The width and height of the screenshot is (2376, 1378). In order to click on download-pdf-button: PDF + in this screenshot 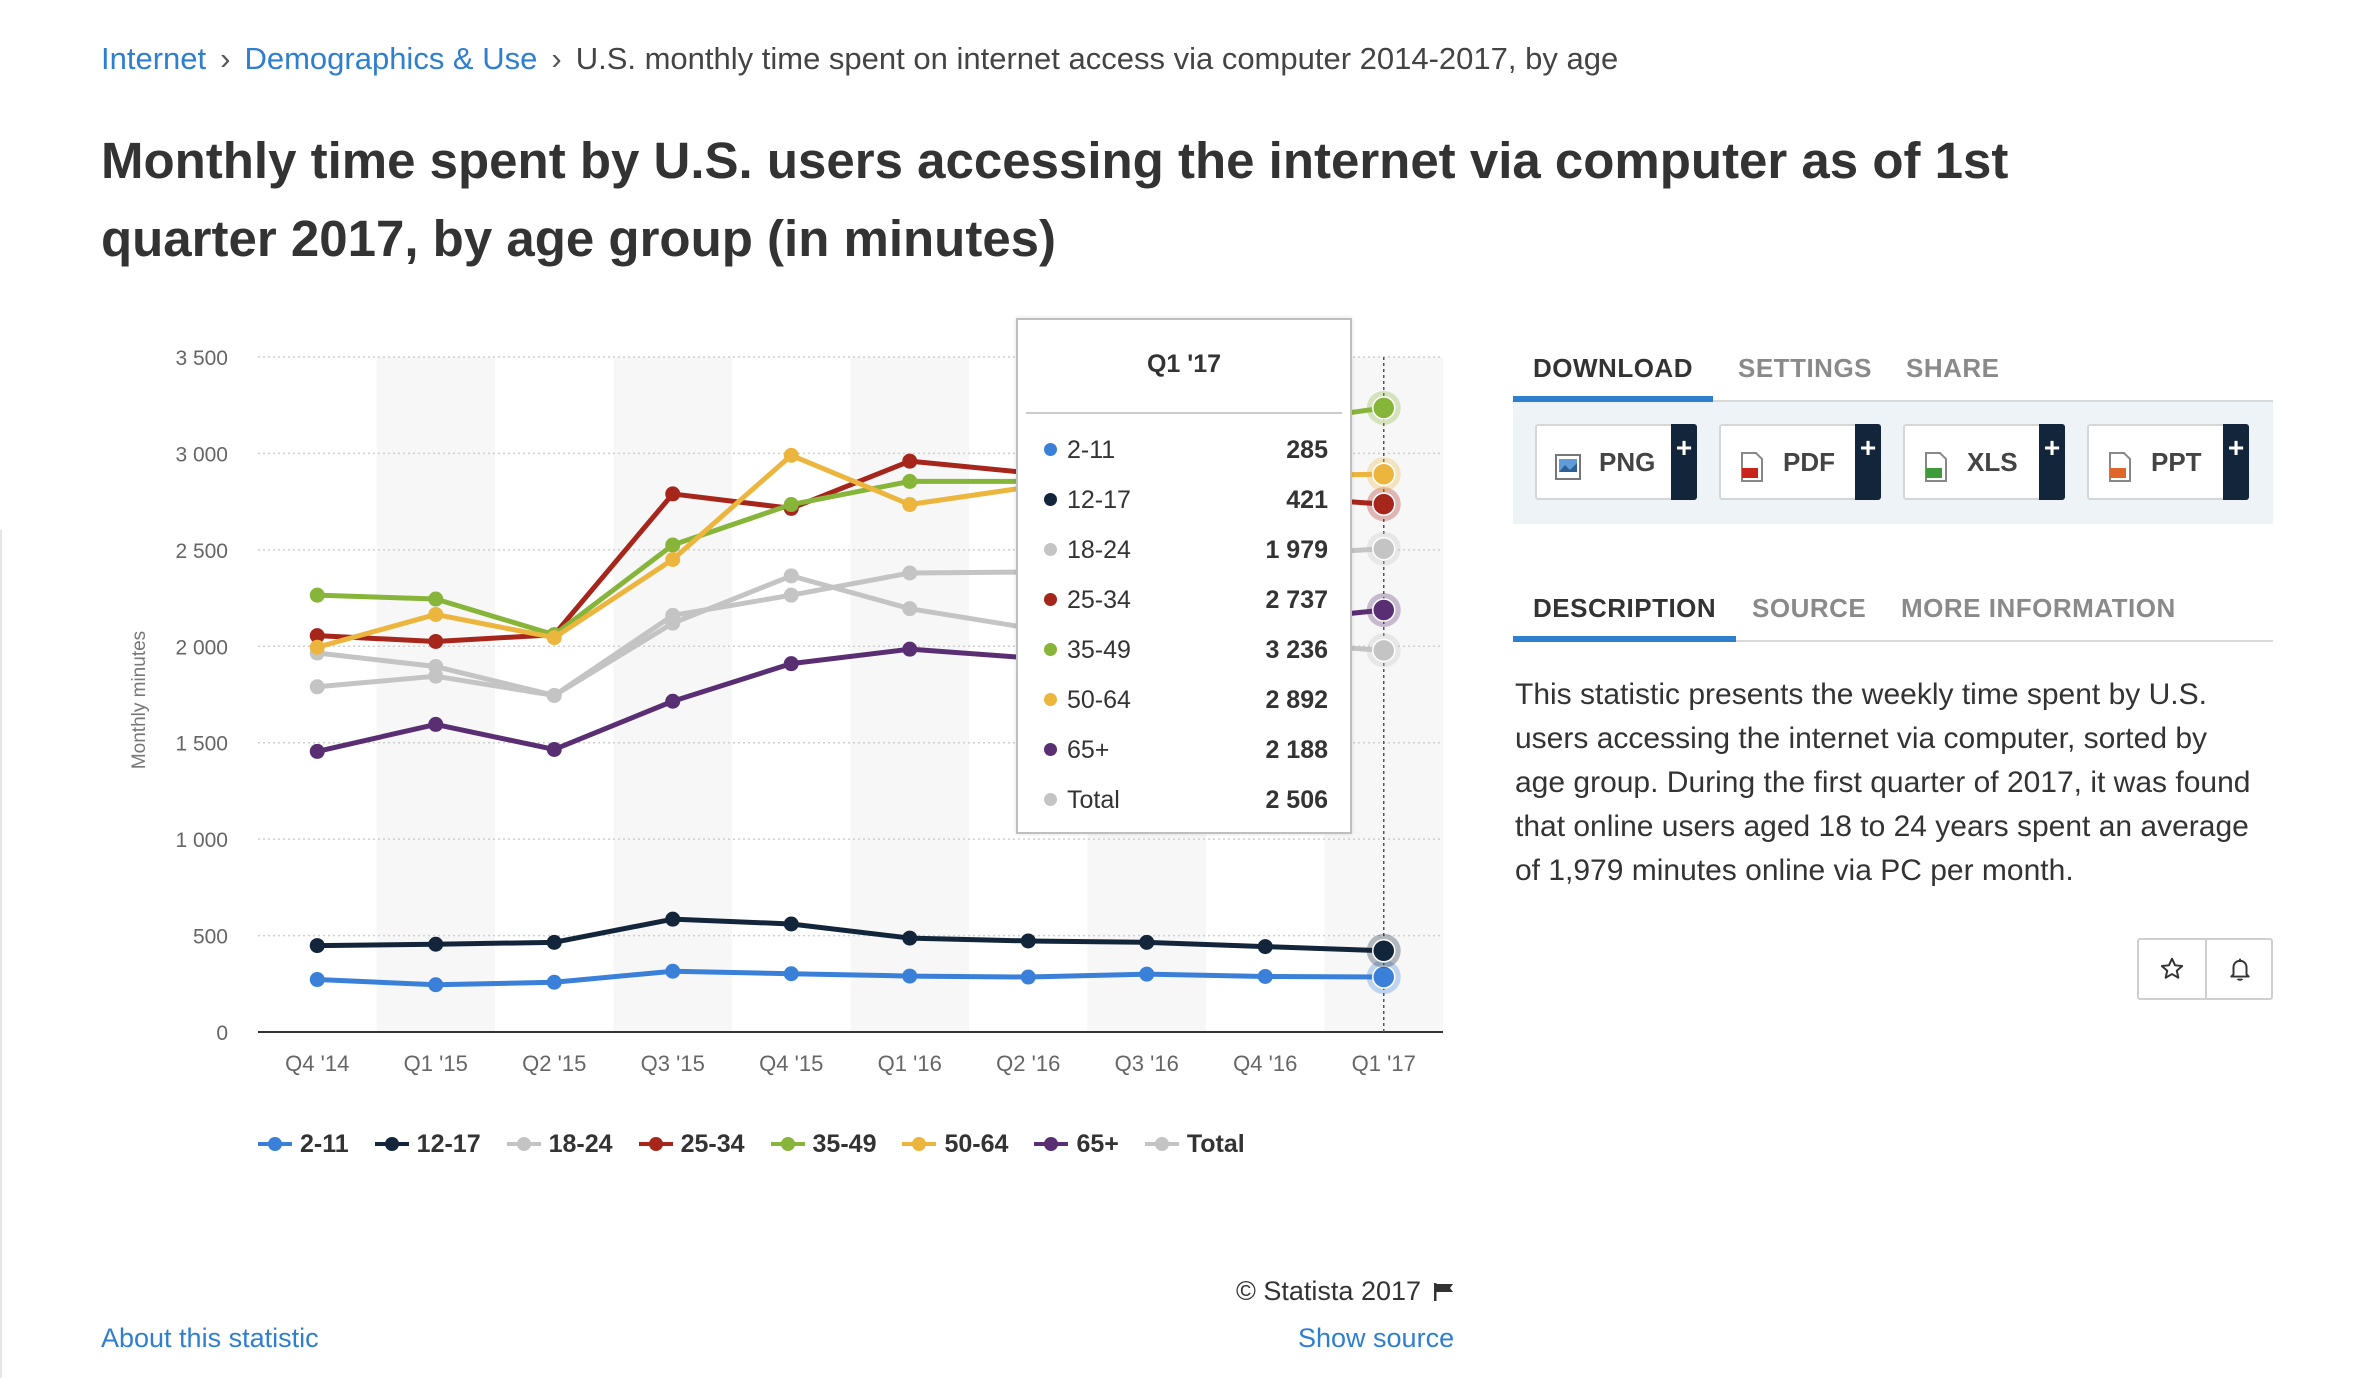, I will do `click(1800, 462)`.